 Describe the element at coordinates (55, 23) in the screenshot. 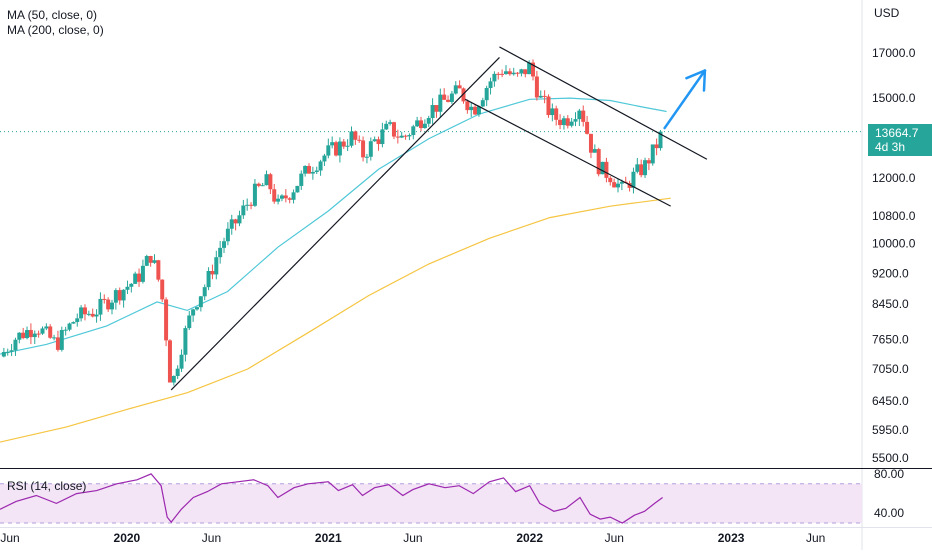

I see `indicator-legend: MA (50, close, 0) MA (200, close, 0)` at that location.